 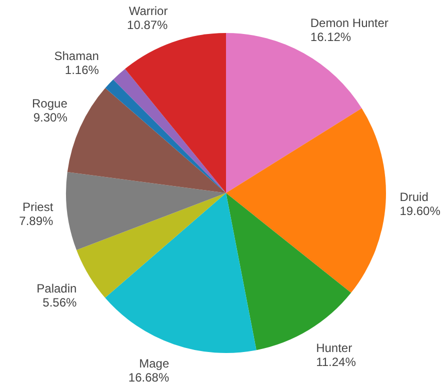 I want to click on slice-label: Paladin, so click(x=56, y=288).